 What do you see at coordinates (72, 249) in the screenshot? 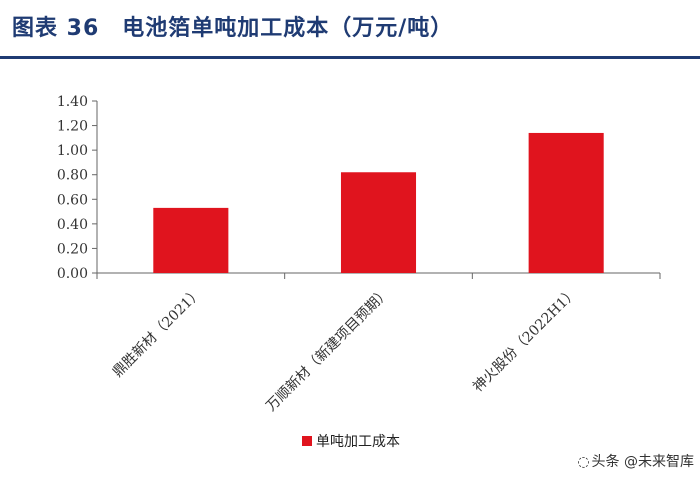
I see `y-tick-label: 0.20` at bounding box center [72, 249].